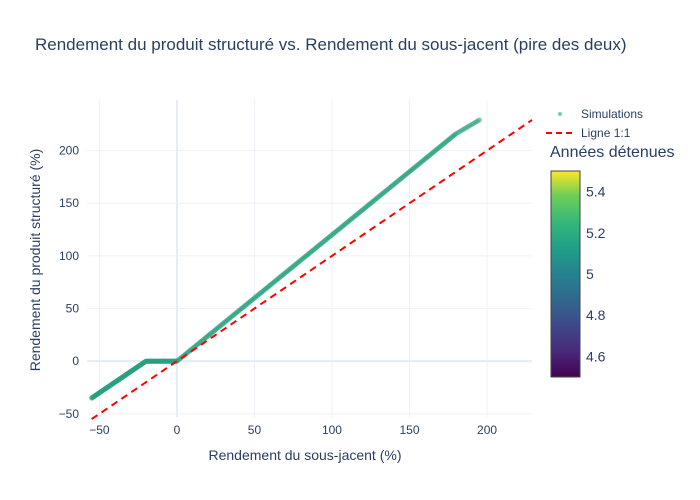 This screenshot has height=500, width=700. Describe the element at coordinates (565, 274) in the screenshot. I see `colorbar-gradient` at that location.